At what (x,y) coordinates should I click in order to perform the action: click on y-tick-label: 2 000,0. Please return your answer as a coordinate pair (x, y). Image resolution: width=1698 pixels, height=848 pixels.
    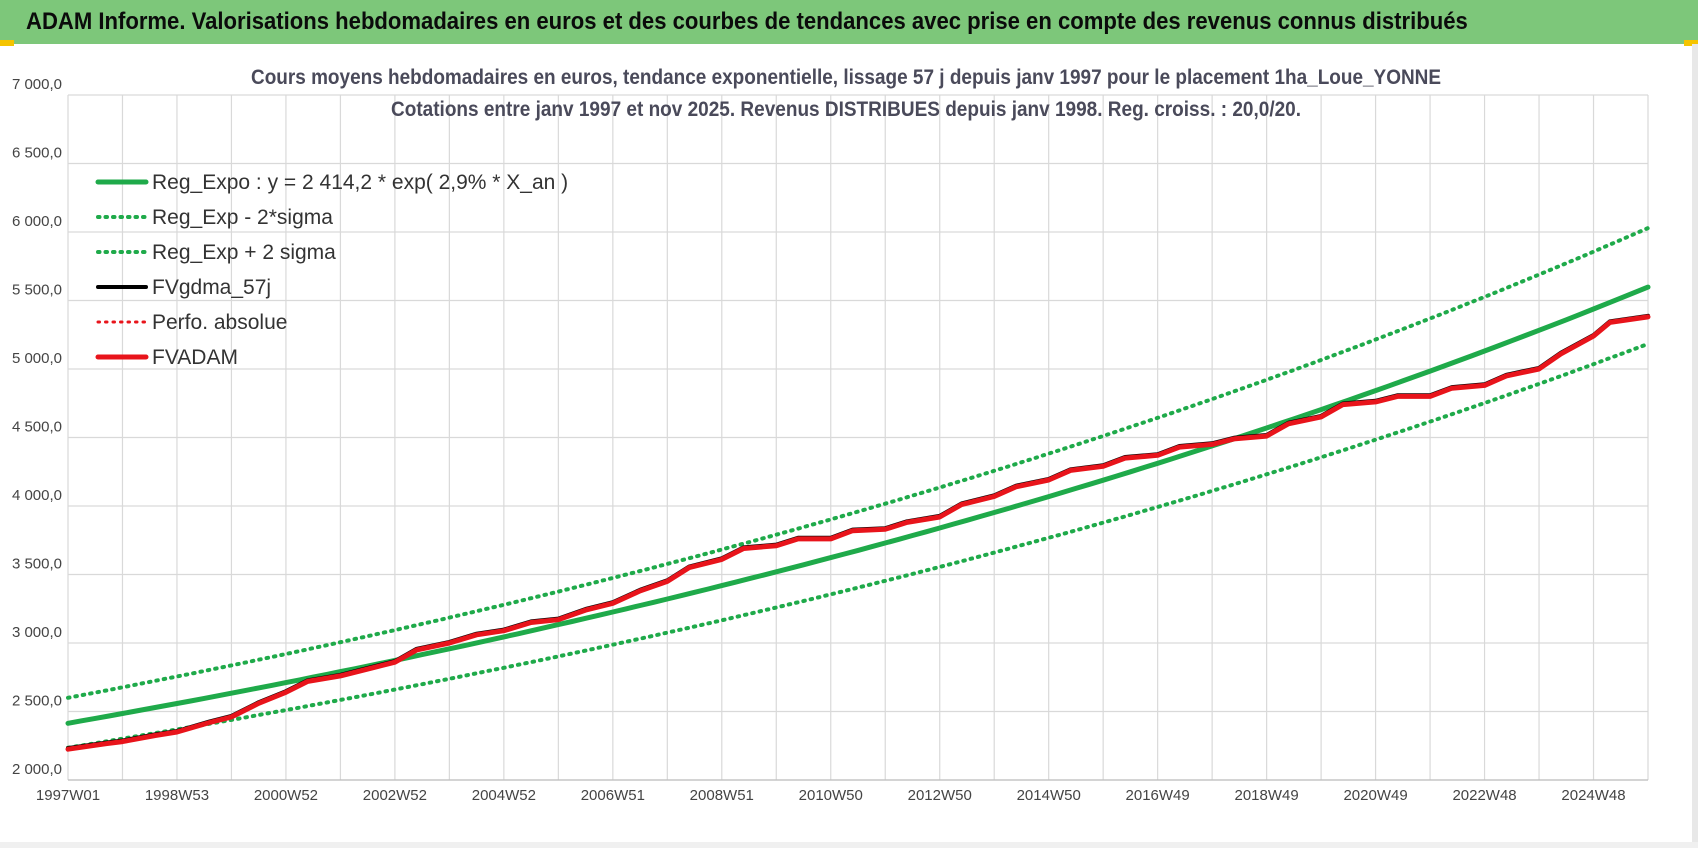
    Looking at the image, I should click on (37, 769).